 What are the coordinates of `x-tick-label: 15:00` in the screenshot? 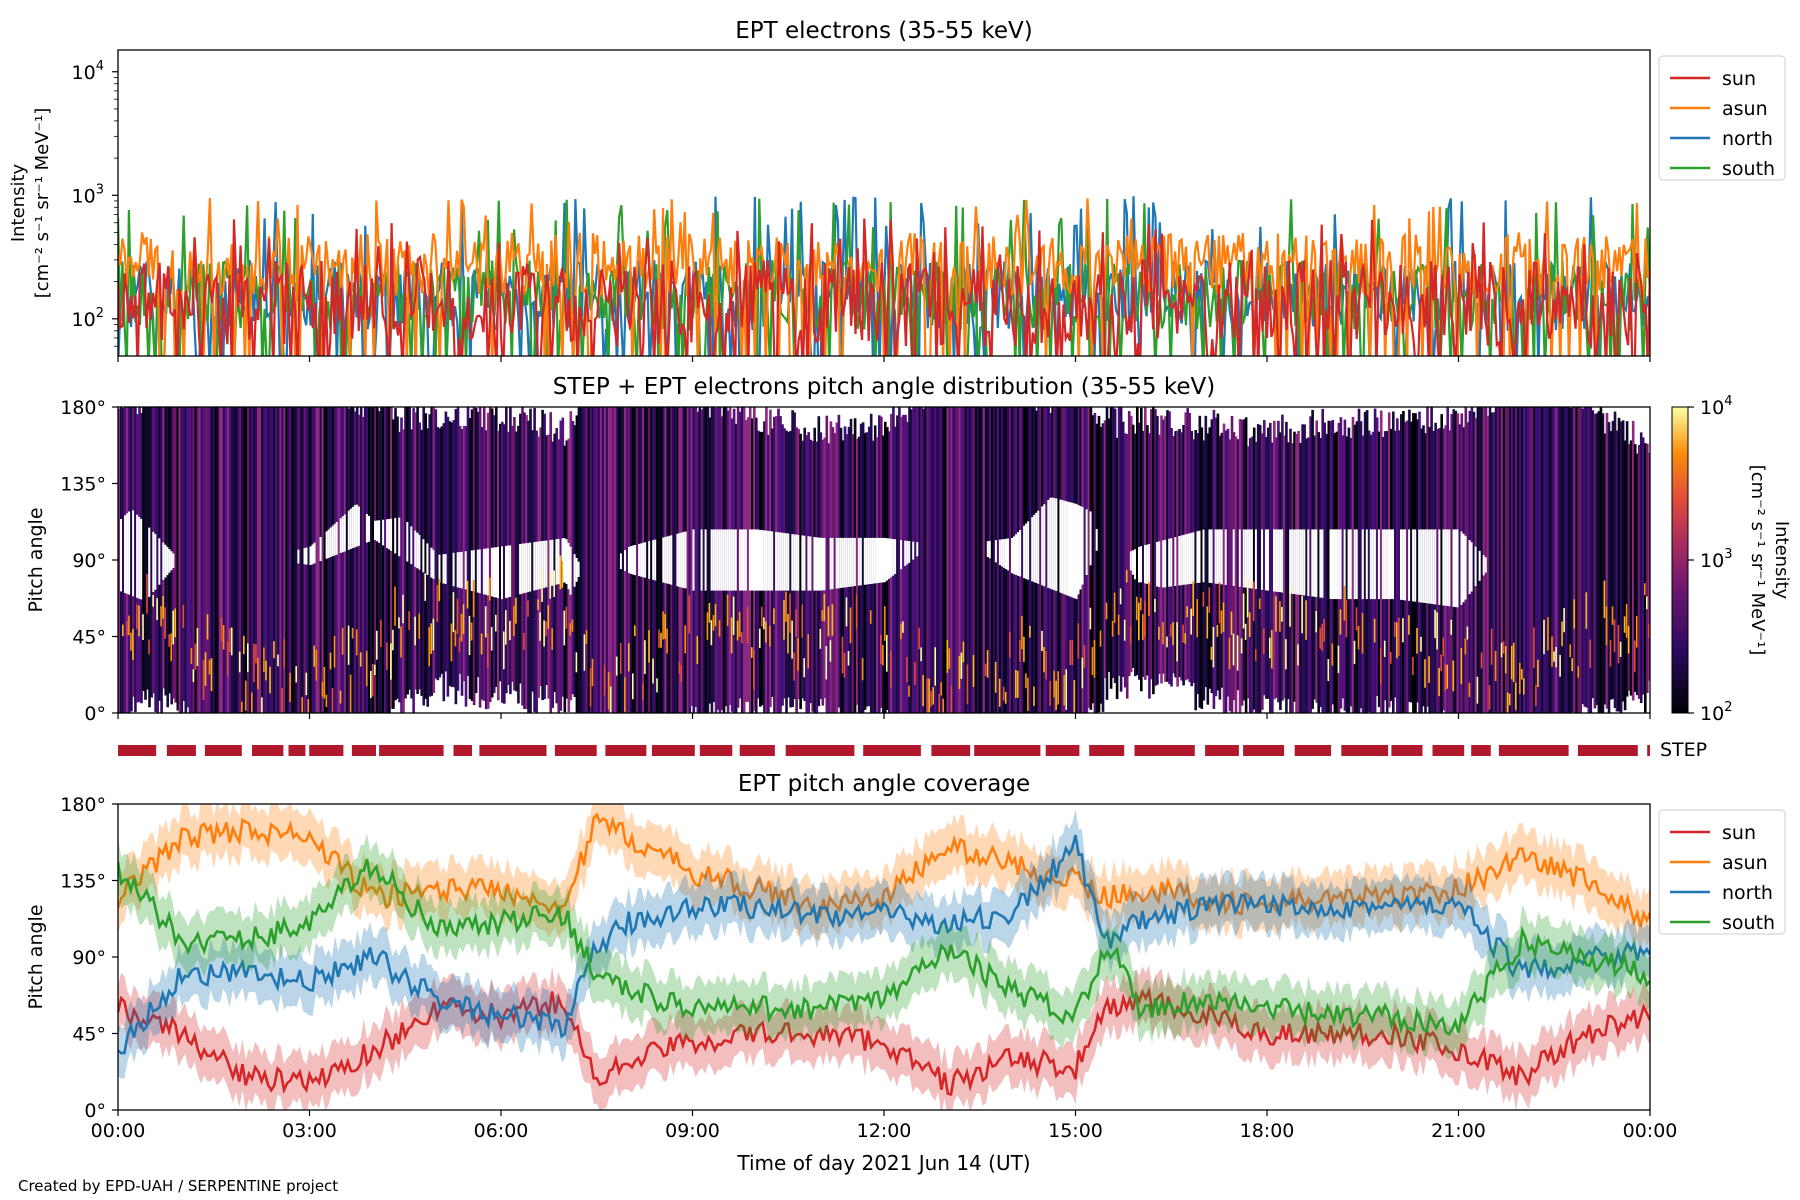 It's located at (1075, 1131).